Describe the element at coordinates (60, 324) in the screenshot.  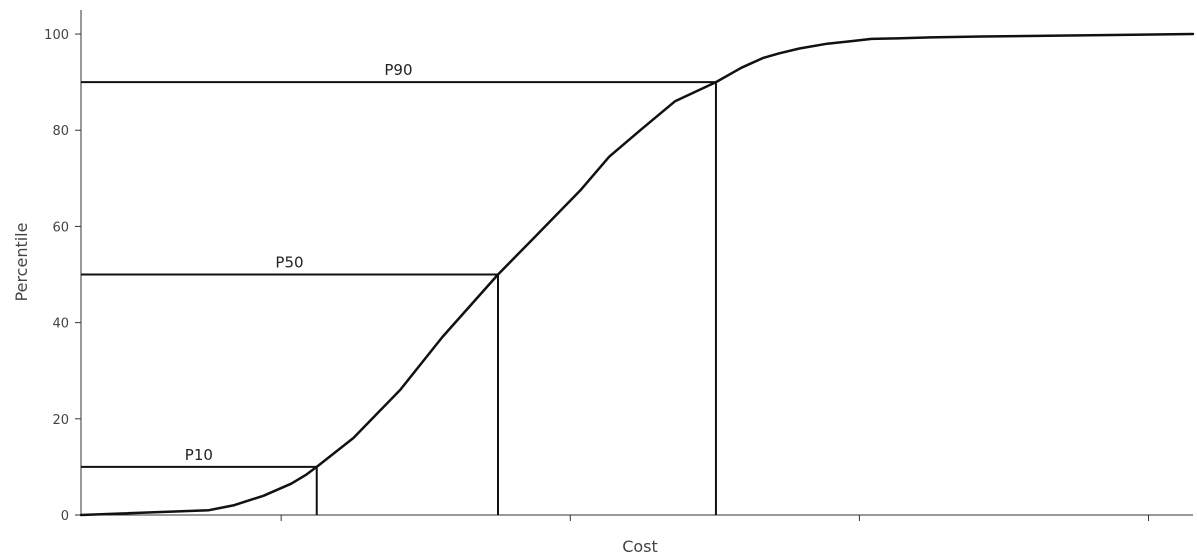
I see `y-tick-label: 40` at that location.